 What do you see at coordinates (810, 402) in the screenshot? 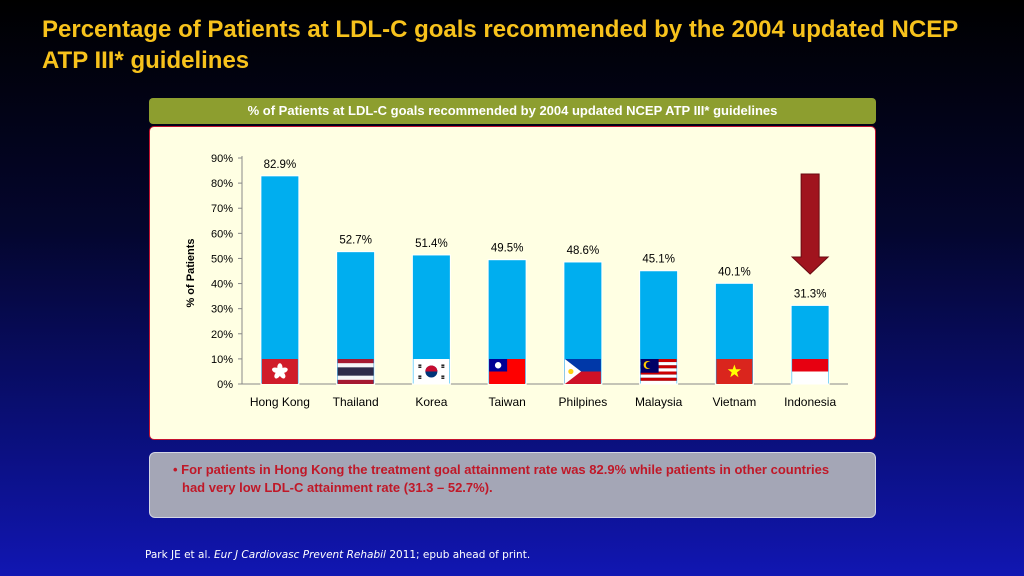
I see `x-tick-label: Indonesia` at bounding box center [810, 402].